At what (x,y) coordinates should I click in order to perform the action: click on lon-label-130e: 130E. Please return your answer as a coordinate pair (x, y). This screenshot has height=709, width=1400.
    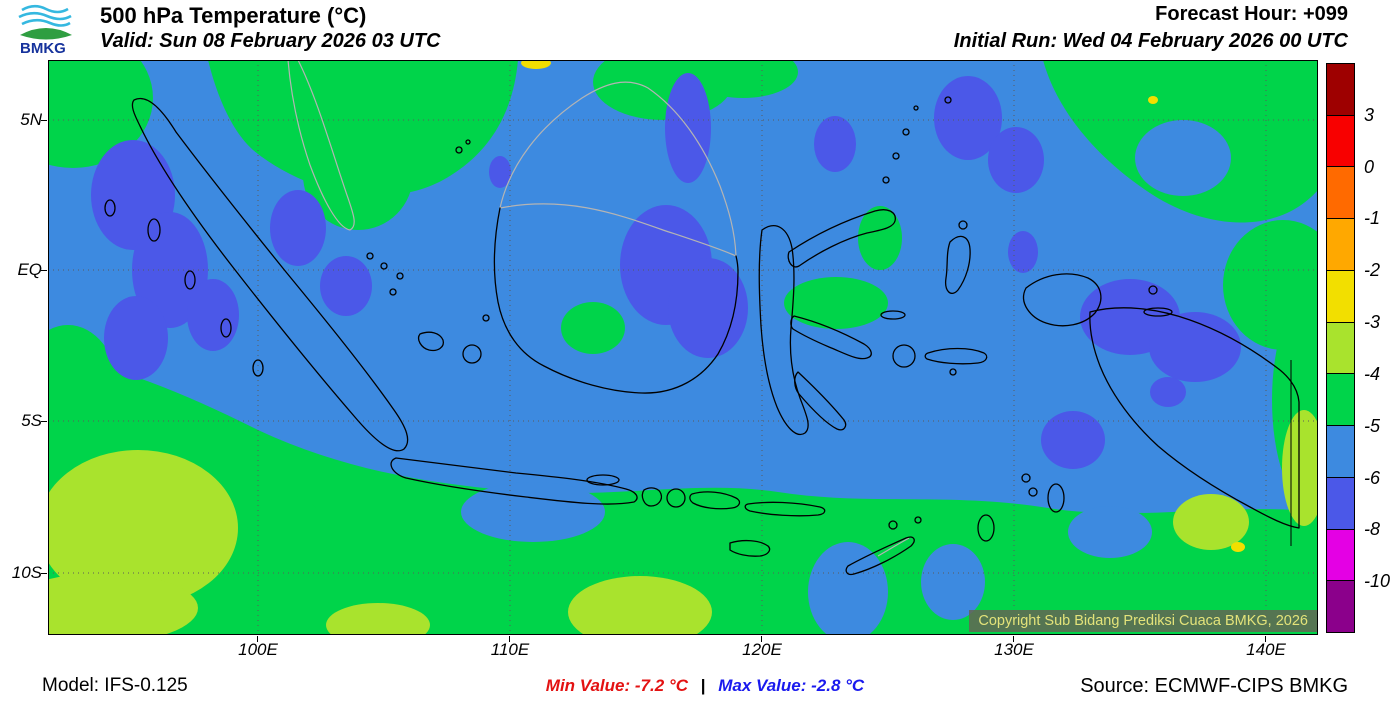
    Looking at the image, I should click on (1014, 649).